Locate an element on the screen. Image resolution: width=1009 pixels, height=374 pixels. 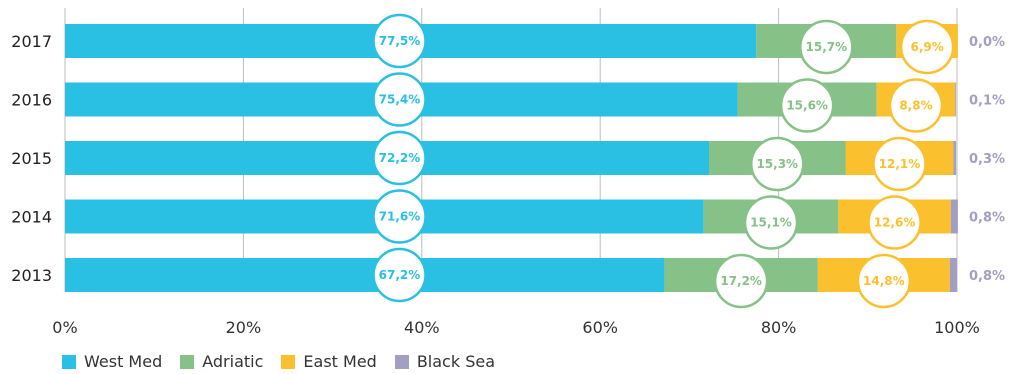
bar-west-med is located at coordinates (365, 275).